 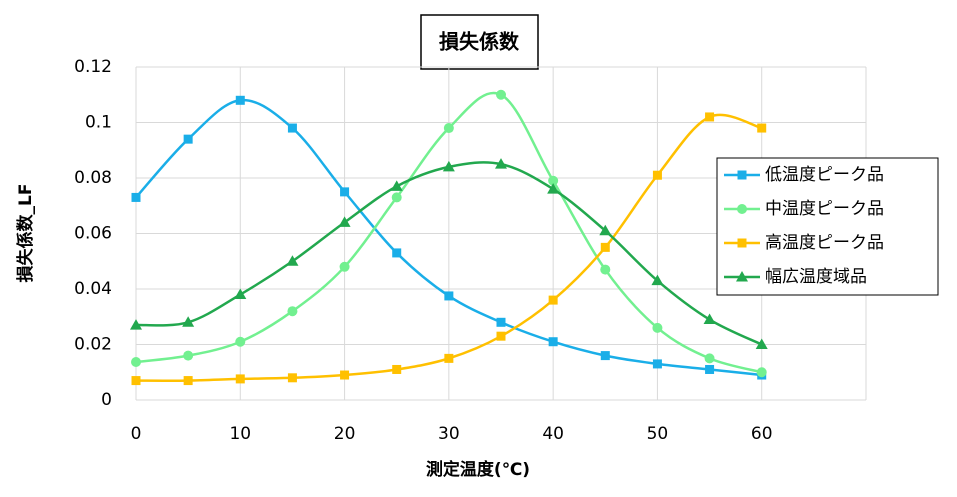 I want to click on legend-label: 高温度ピーク品, so click(x=824, y=243).